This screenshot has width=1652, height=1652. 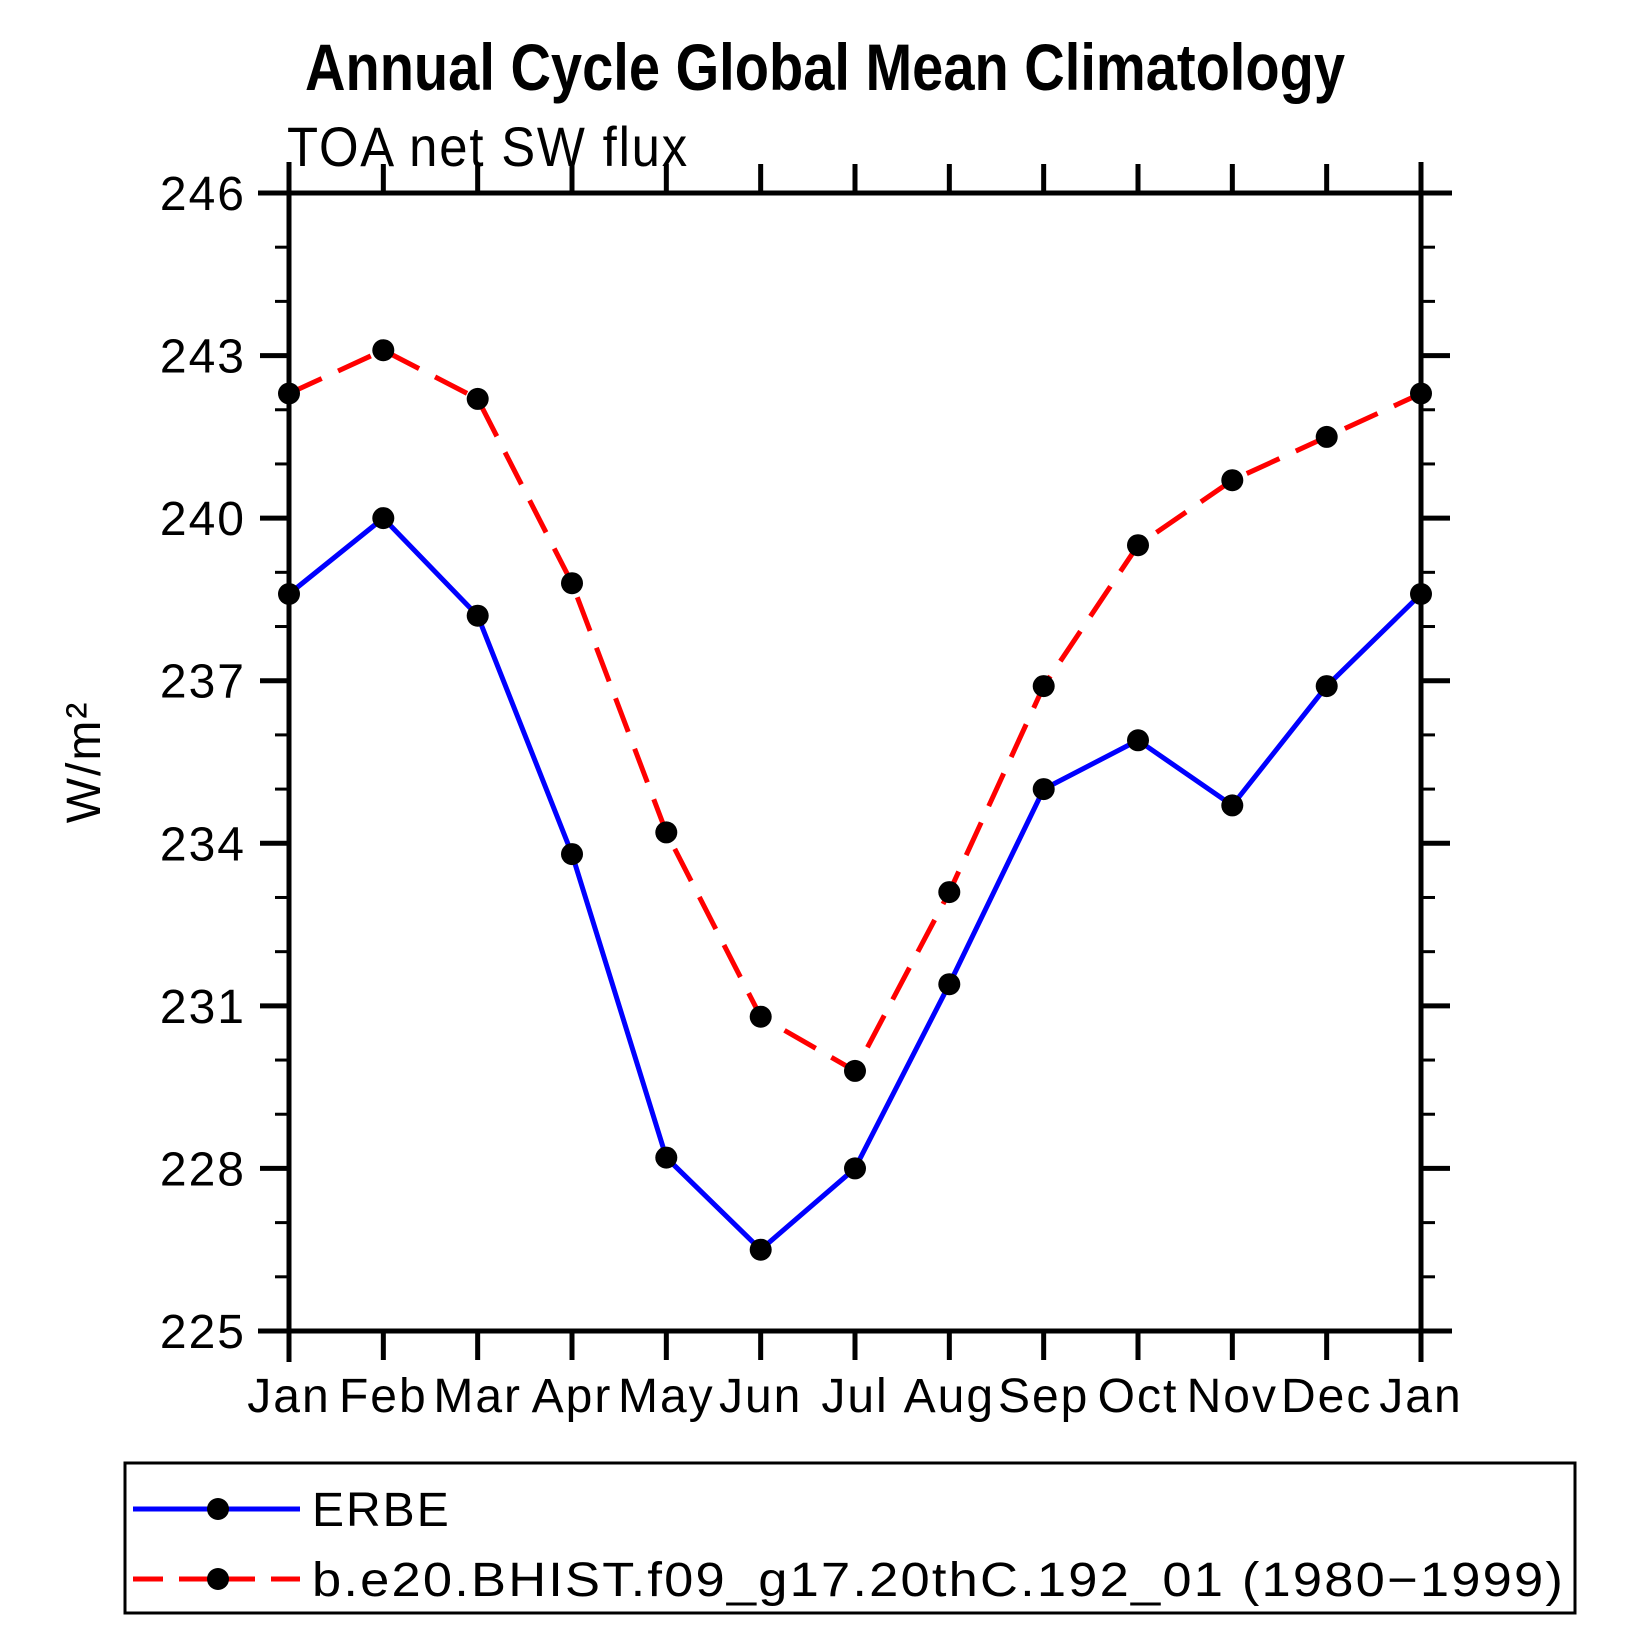 I want to click on x-axis-tick-label: Dec, so click(x=1326, y=1396).